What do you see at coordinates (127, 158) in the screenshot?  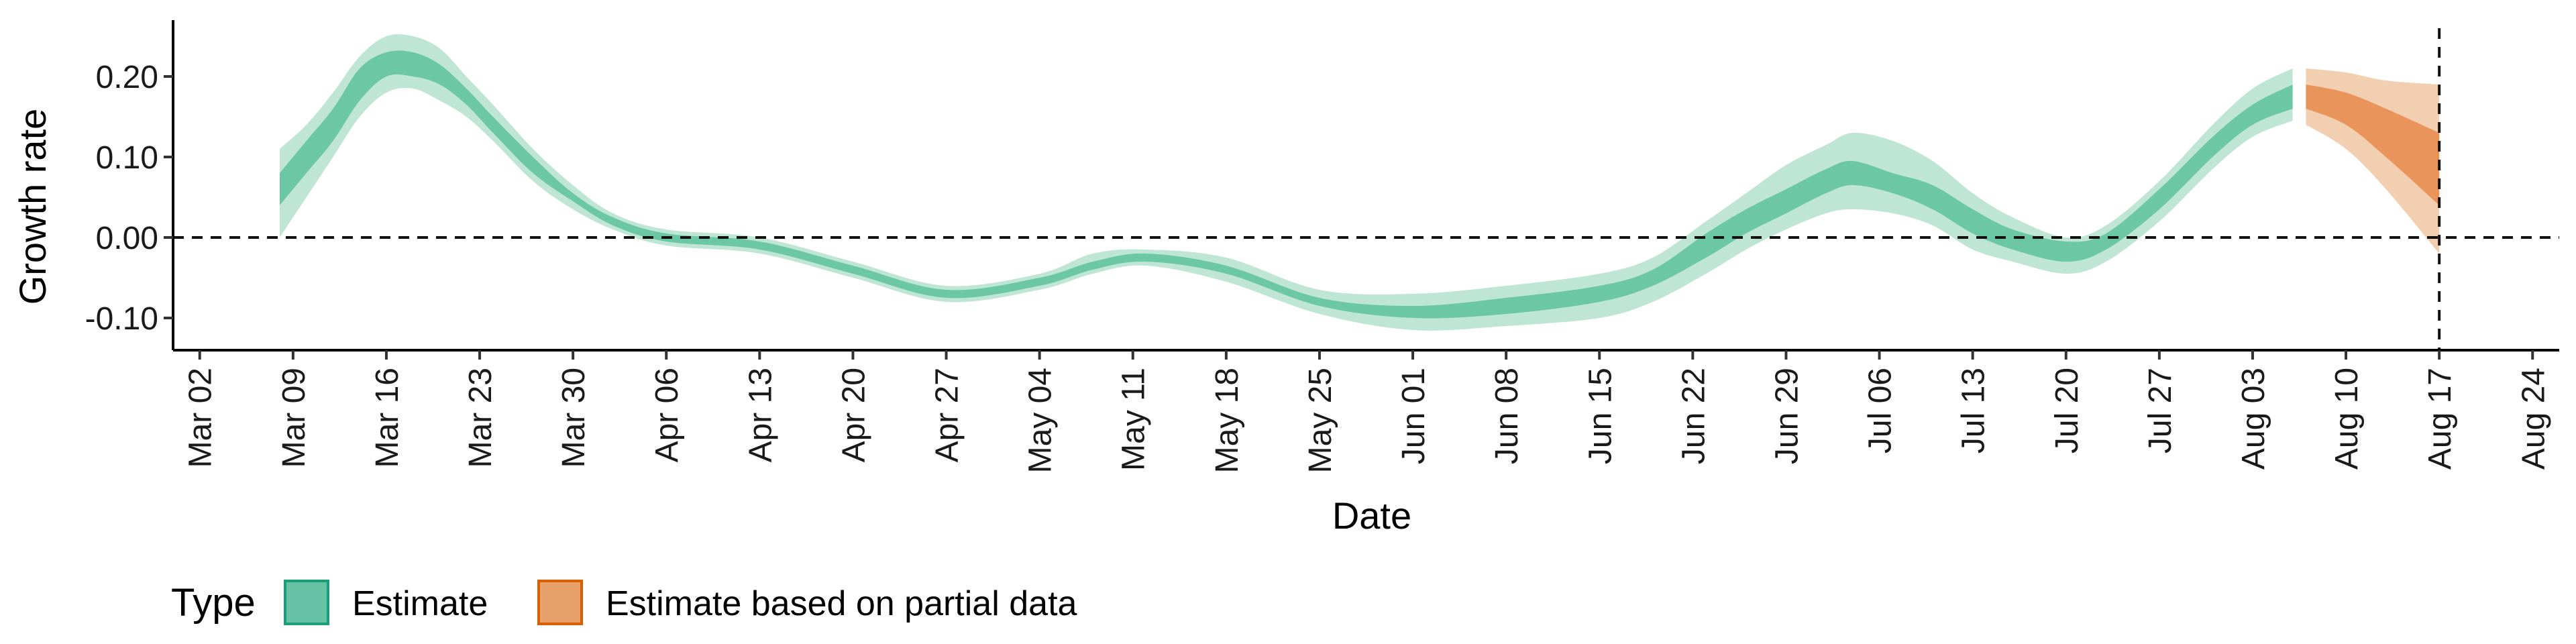 I see `y-tick-label: 0.10` at bounding box center [127, 158].